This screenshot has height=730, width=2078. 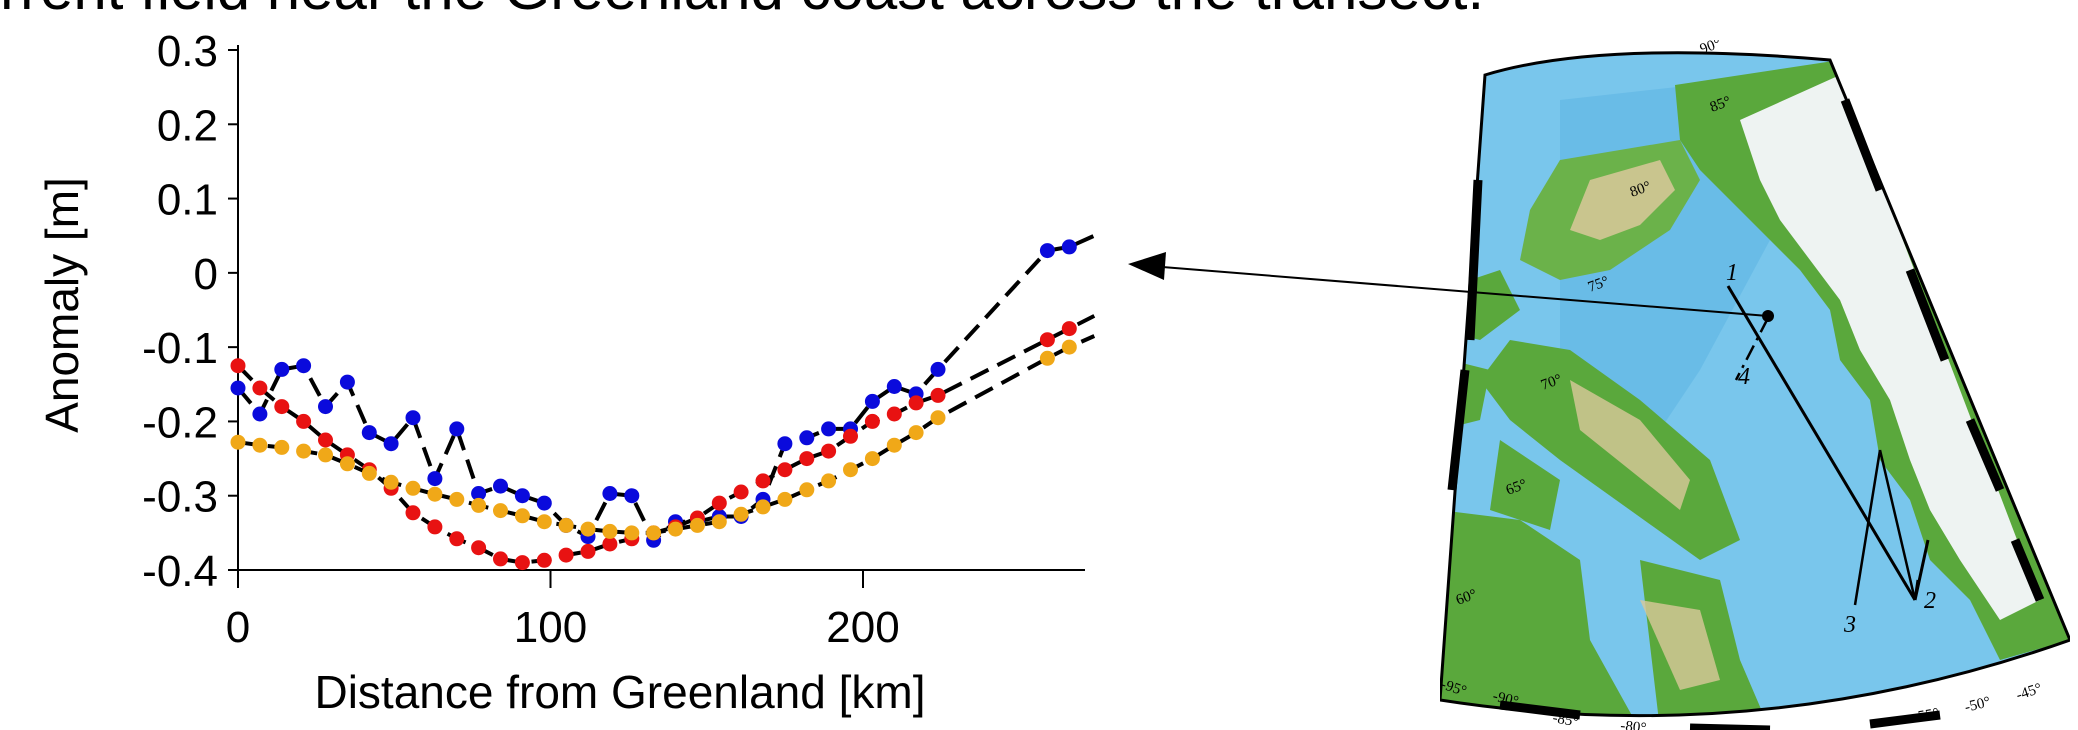 I want to click on map-lon-95: -95°, so click(x=1454, y=688).